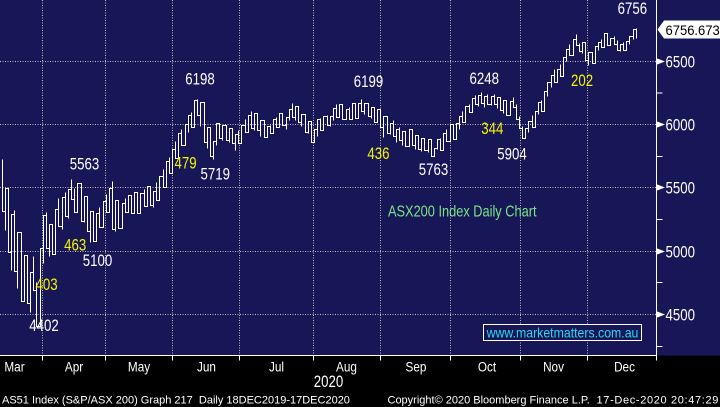 This screenshot has width=720, height=407. Describe the element at coordinates (433, 170) in the screenshot. I see `svg-text: 5763` at that location.